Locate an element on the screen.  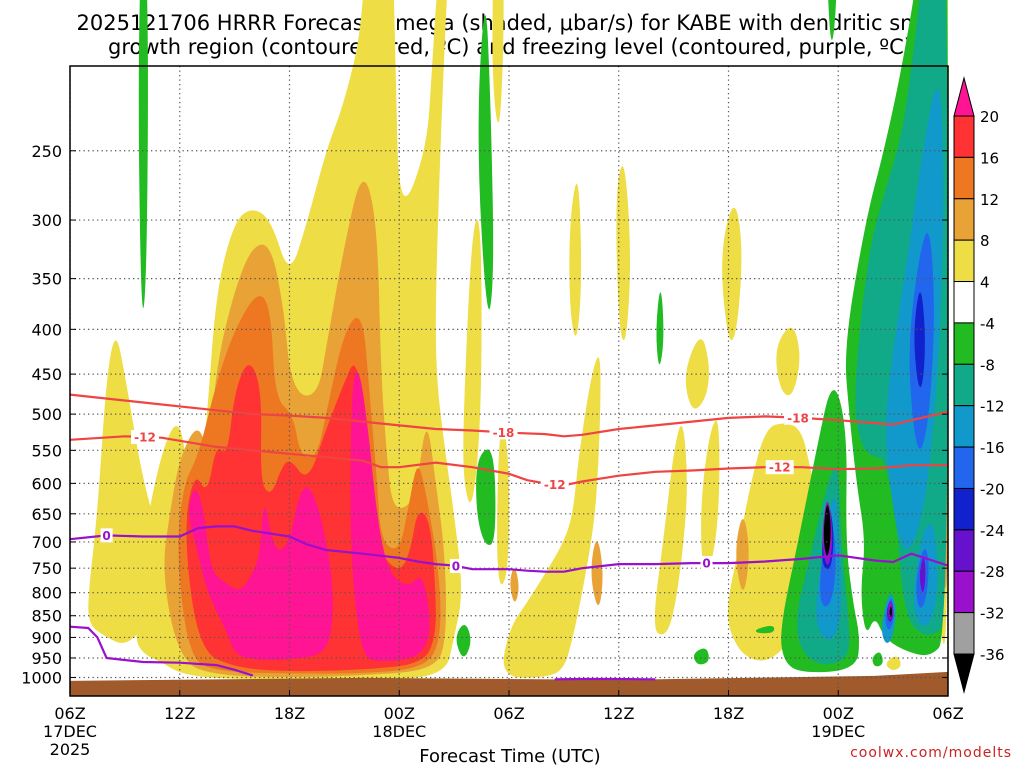
y-tick-label: 700 is located at coordinates (46, 542).